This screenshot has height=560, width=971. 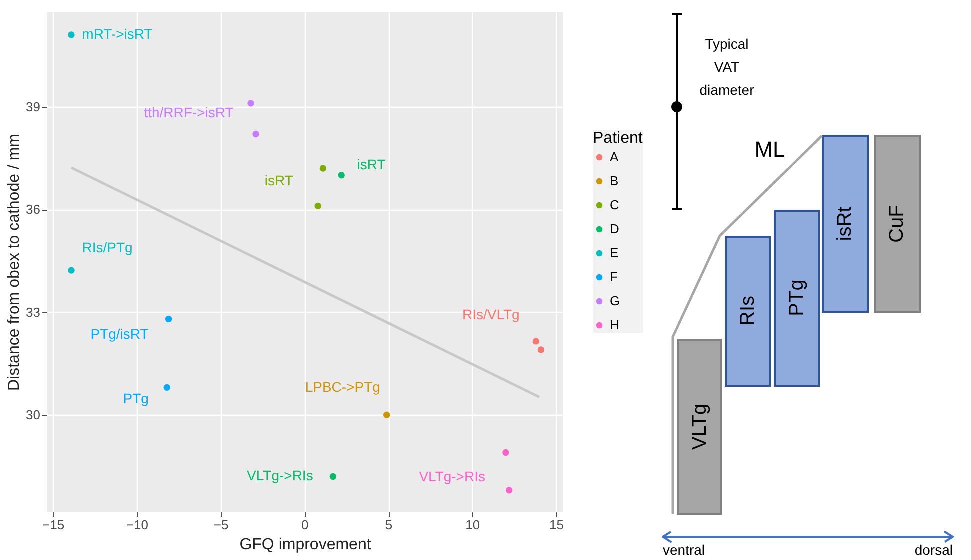 What do you see at coordinates (557, 525) in the screenshot?
I see `x-tick-label: 15` at bounding box center [557, 525].